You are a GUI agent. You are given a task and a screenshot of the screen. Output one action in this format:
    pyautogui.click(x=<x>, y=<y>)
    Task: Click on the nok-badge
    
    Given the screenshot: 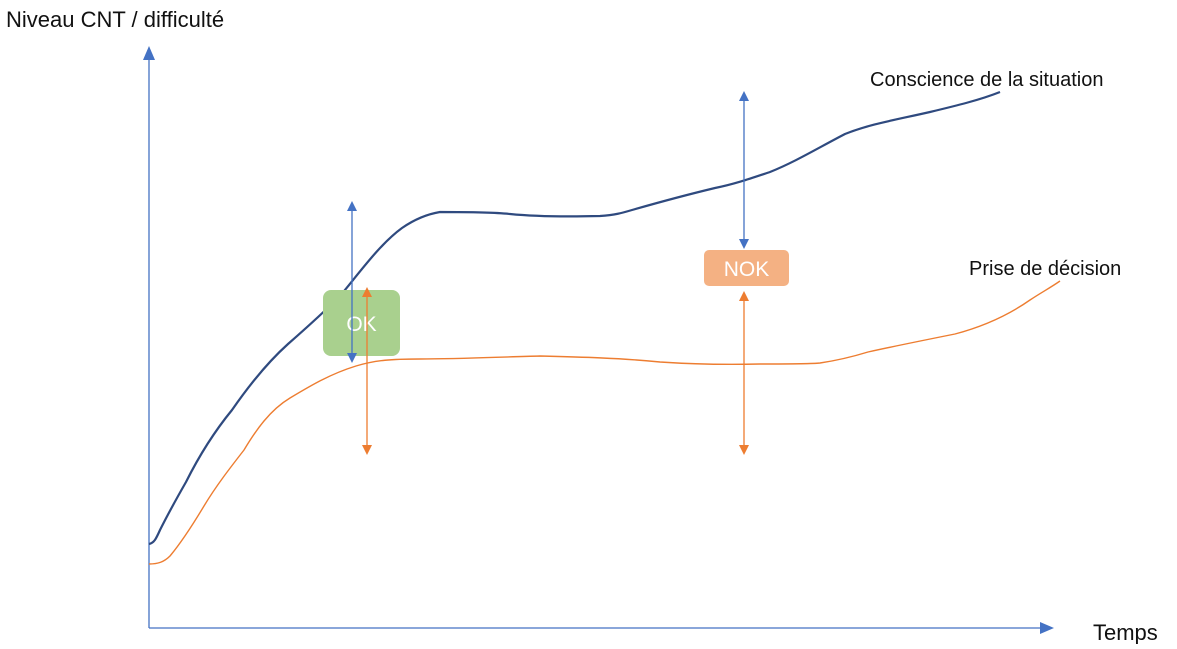 What is the action you would take?
    pyautogui.click(x=746, y=268)
    